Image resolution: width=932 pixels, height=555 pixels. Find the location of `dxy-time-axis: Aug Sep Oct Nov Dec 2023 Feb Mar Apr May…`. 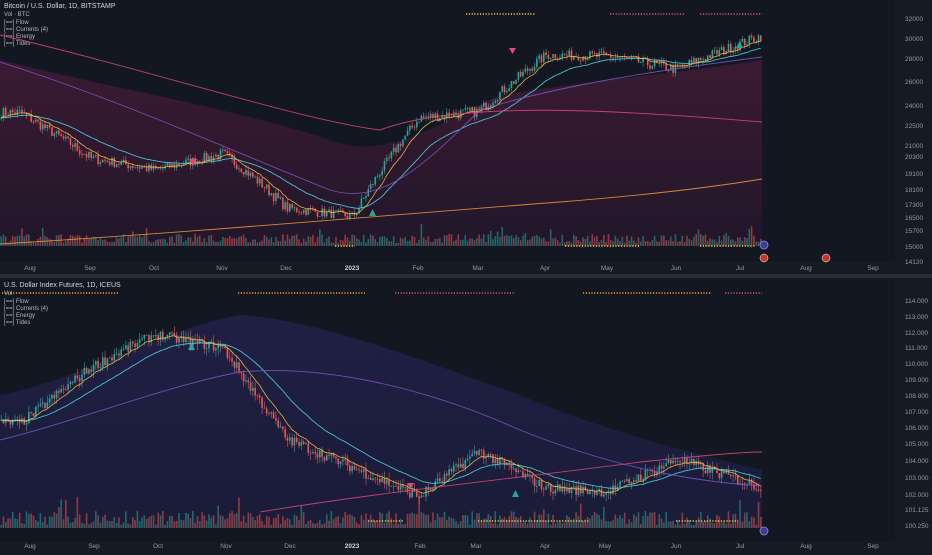

dxy-time-axis: Aug Sep Oct Nov Dec 2023 Feb Mar Apr May… is located at coordinates (451, 546).